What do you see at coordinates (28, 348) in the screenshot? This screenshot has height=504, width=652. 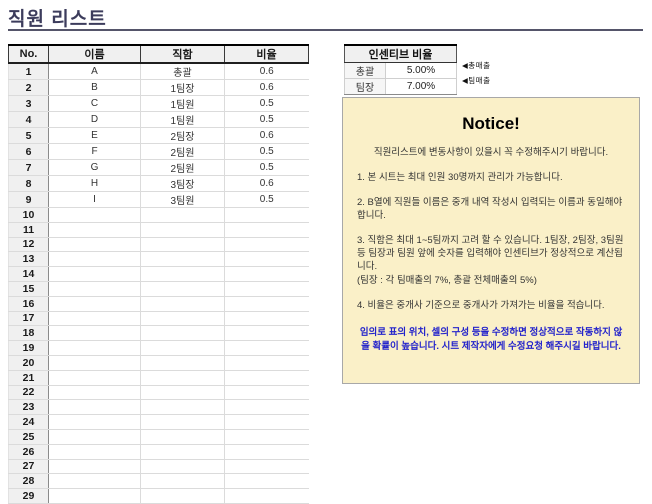 I see `row-number-cell: 19` at bounding box center [28, 348].